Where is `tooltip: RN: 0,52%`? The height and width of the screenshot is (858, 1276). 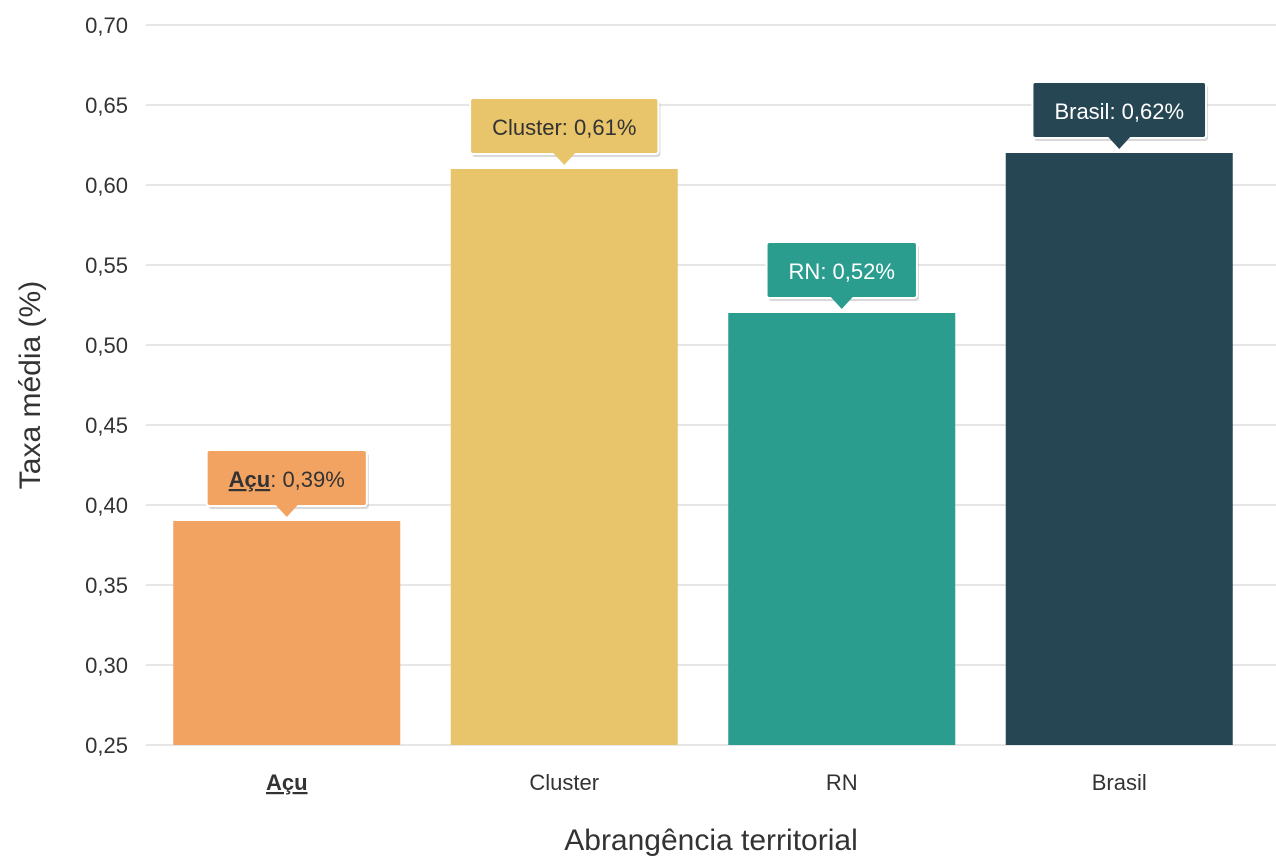 tooltip: RN: 0,52% is located at coordinates (842, 275).